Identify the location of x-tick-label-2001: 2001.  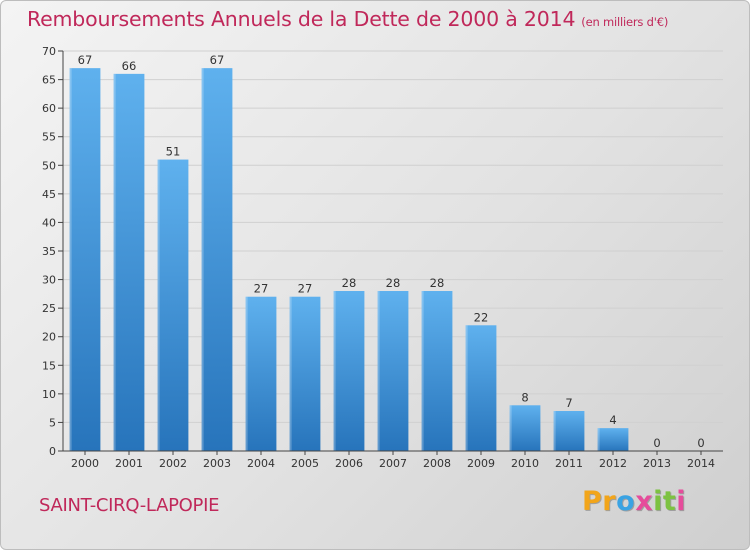
(129, 463).